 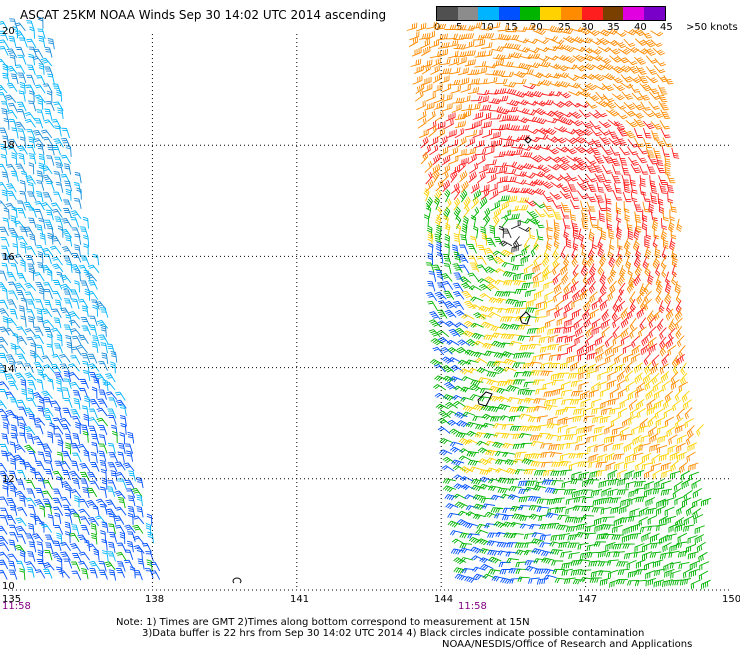 What do you see at coordinates (588, 599) in the screenshot?
I see `lon-label-147: 147` at bounding box center [588, 599].